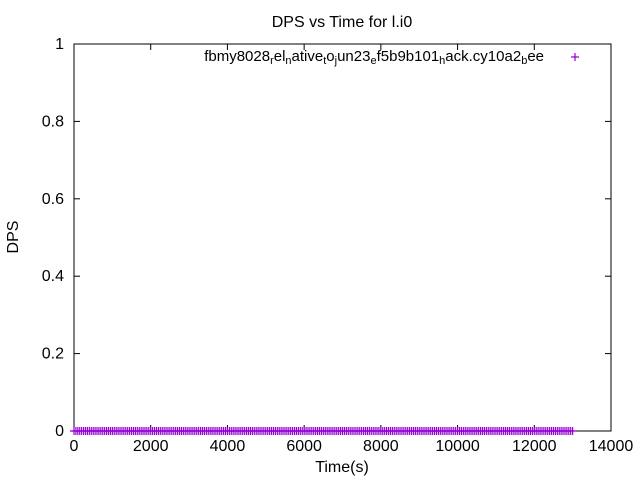 Image resolution: width=640 pixels, height=480 pixels. What do you see at coordinates (342, 467) in the screenshot?
I see `x-axis-title: Time(s)` at bounding box center [342, 467].